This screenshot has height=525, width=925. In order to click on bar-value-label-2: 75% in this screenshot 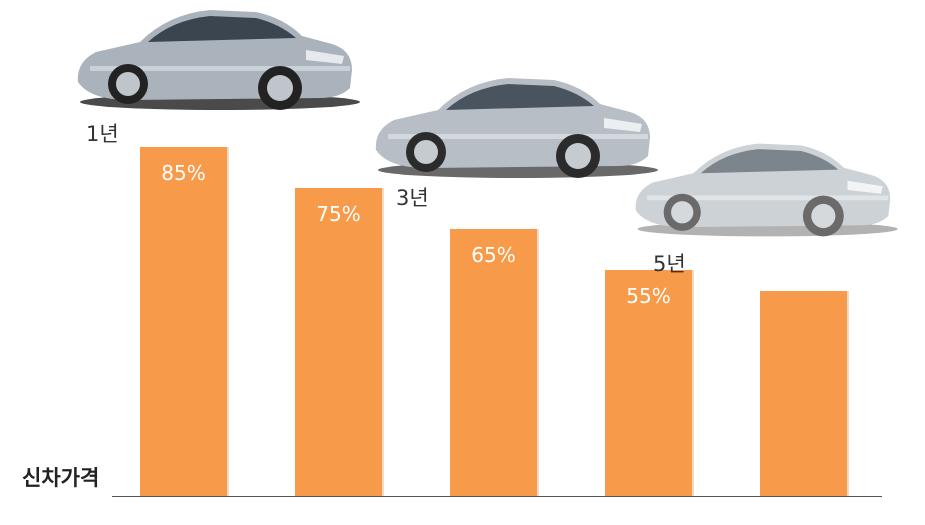, I will do `click(338, 213)`.